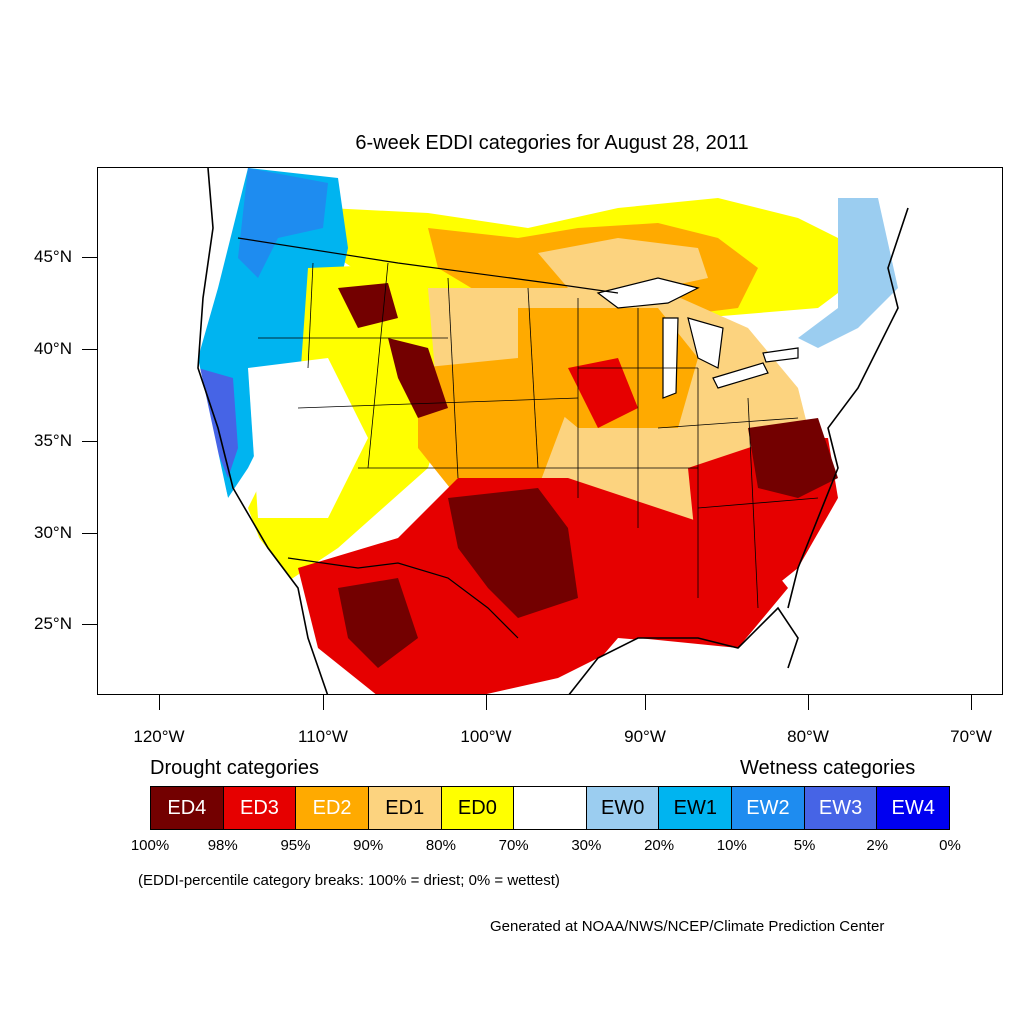 The width and height of the screenshot is (1024, 1024). What do you see at coordinates (295, 845) in the screenshot?
I see `legend-break-label: 95%` at bounding box center [295, 845].